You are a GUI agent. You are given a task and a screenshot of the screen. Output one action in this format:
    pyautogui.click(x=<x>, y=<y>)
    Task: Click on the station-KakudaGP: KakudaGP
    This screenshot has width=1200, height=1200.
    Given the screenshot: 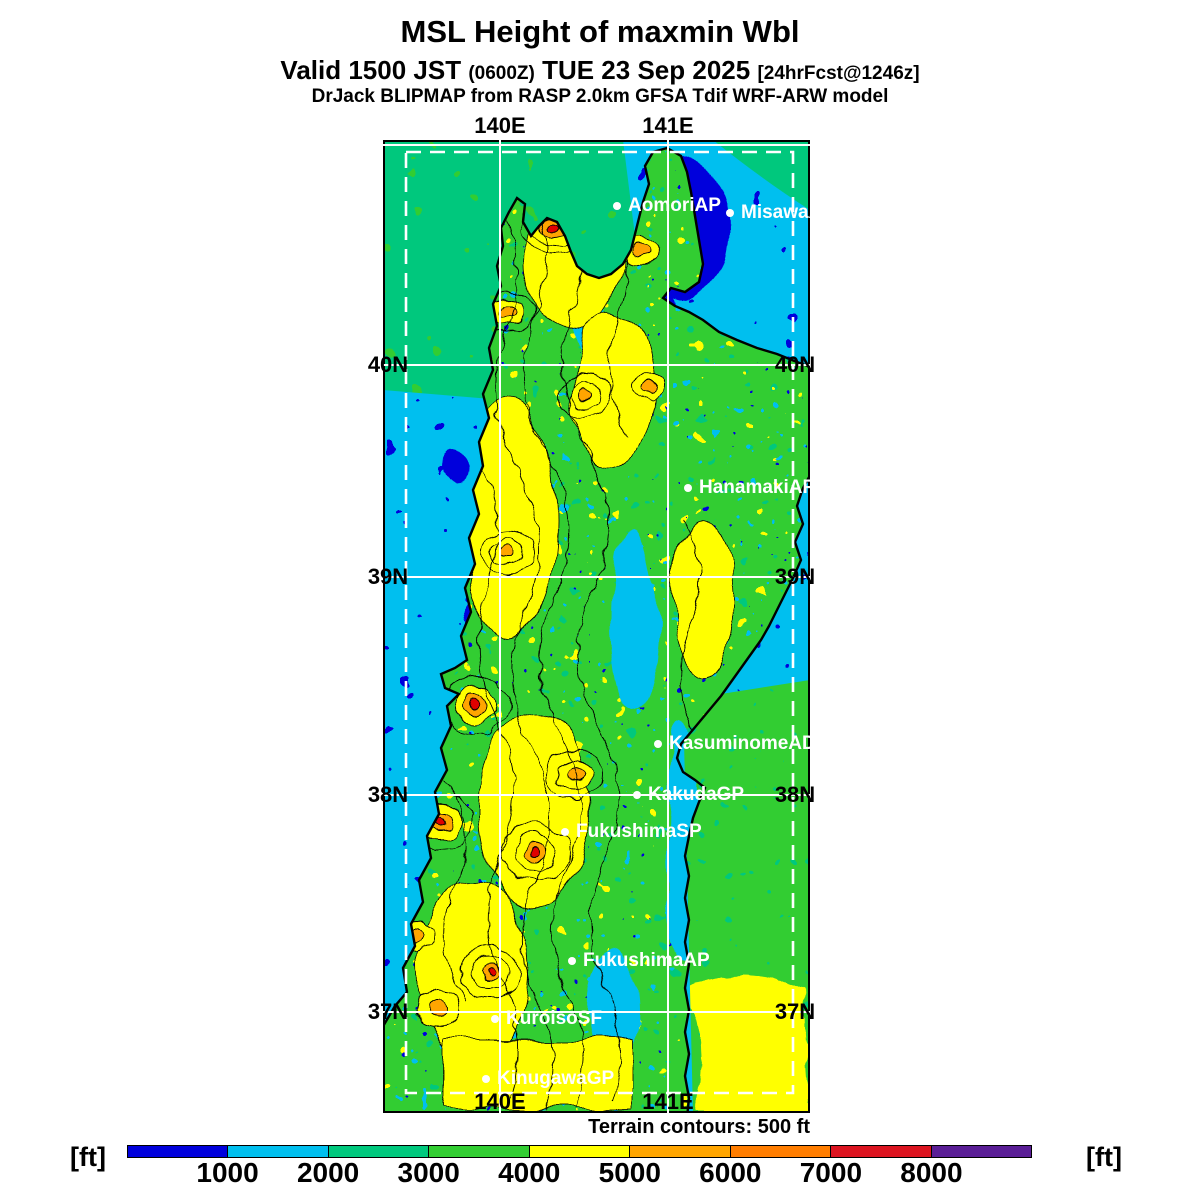 What is the action you would take?
    pyautogui.click(x=688, y=795)
    